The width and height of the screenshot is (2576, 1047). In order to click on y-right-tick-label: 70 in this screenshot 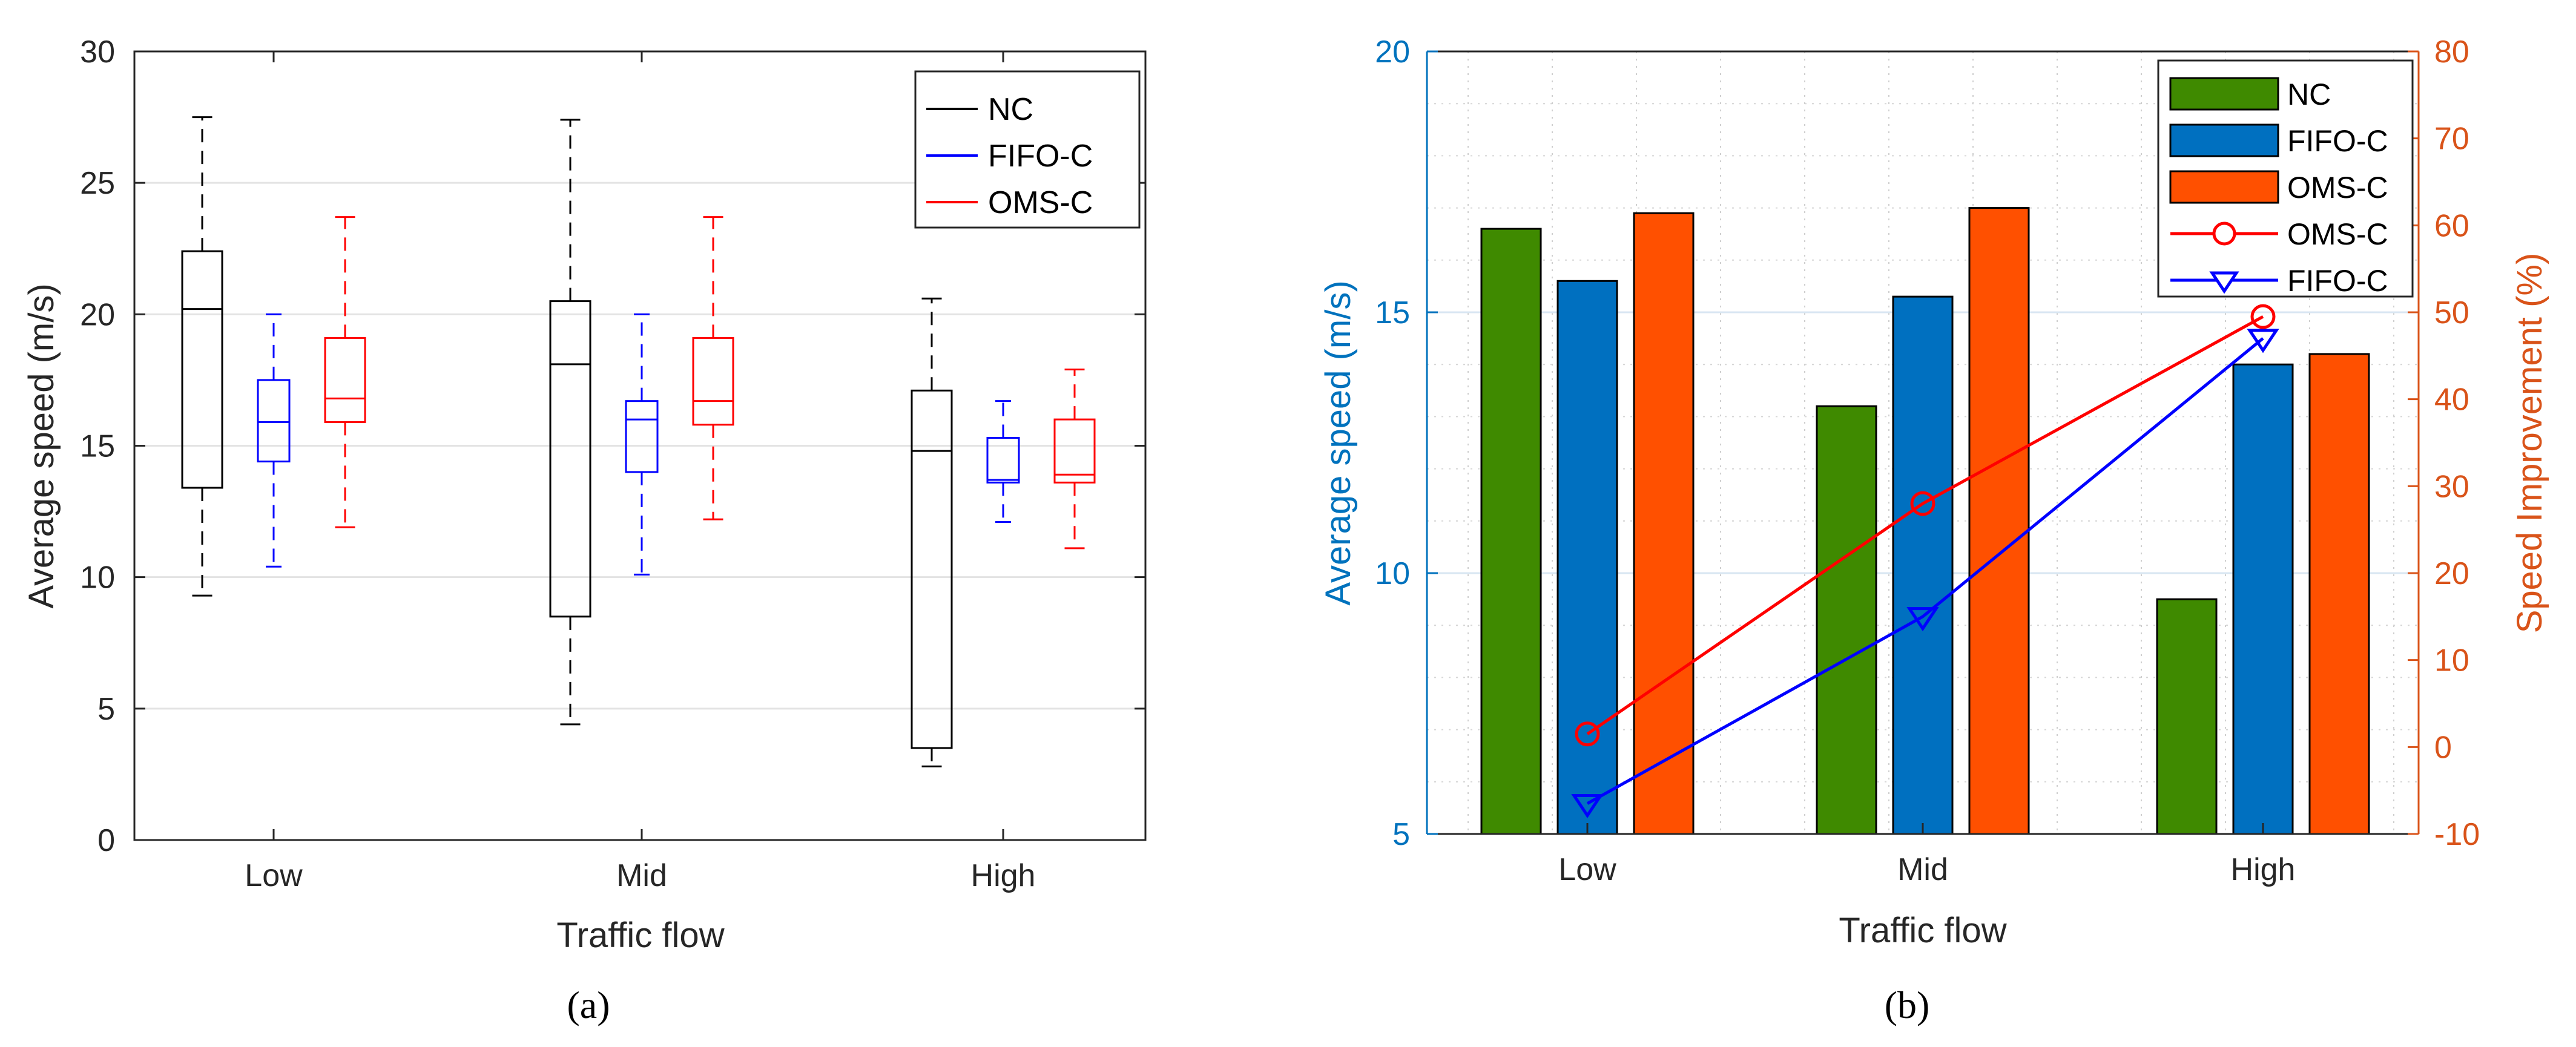, I will do `click(2451, 139)`.